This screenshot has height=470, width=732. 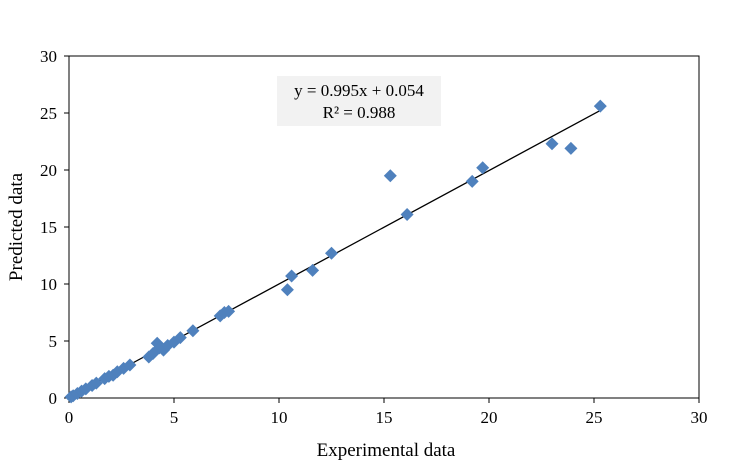 What do you see at coordinates (48, 170) in the screenshot?
I see `y-tick-label: 20` at bounding box center [48, 170].